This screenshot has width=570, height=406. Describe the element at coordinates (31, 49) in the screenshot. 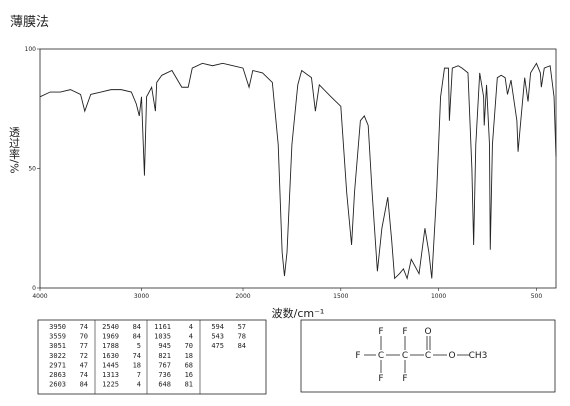

I see `y-tick-label: 100` at that location.